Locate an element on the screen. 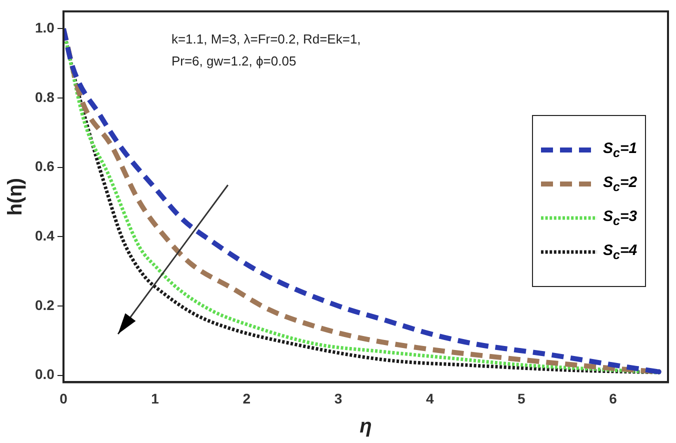 This screenshot has height=443, width=676. x-tick-label: 6 is located at coordinates (613, 398).